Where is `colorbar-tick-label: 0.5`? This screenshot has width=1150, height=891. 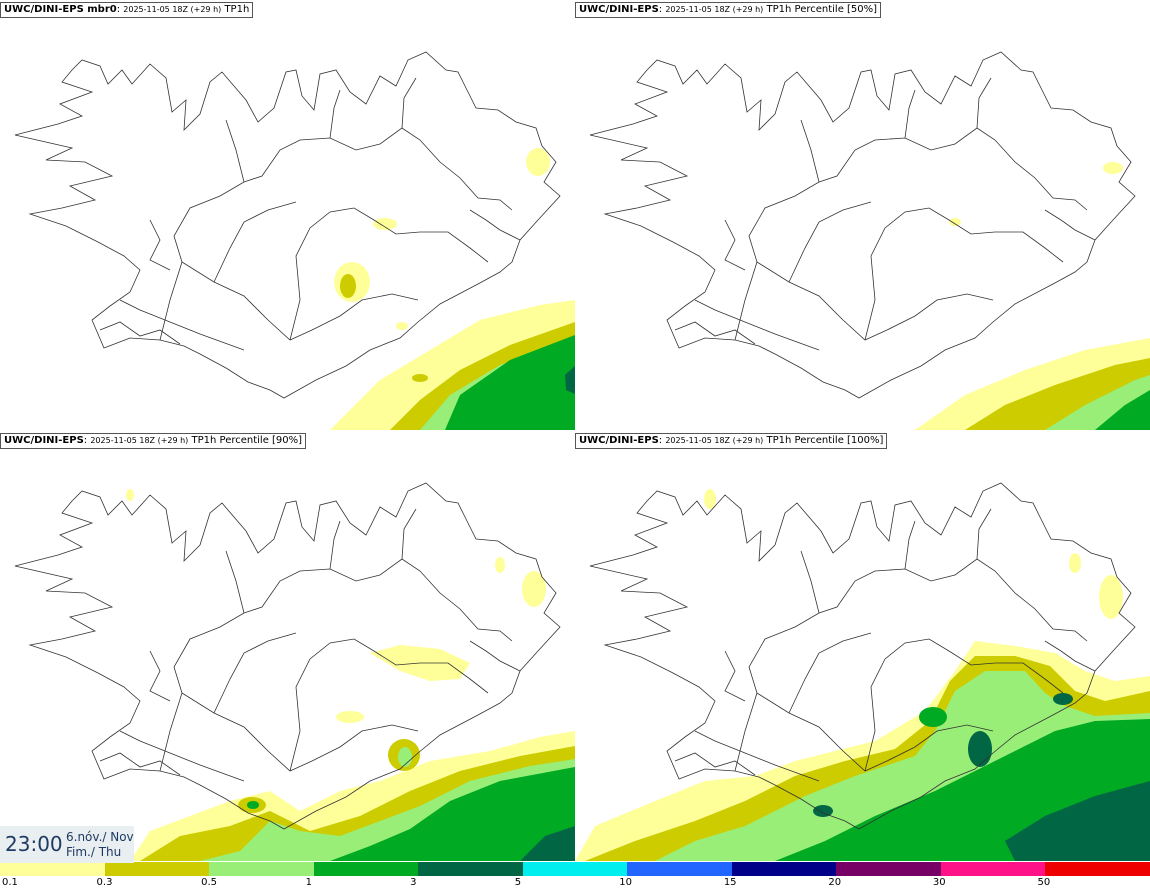 colorbar-tick-label: 0.5 is located at coordinates (209, 882).